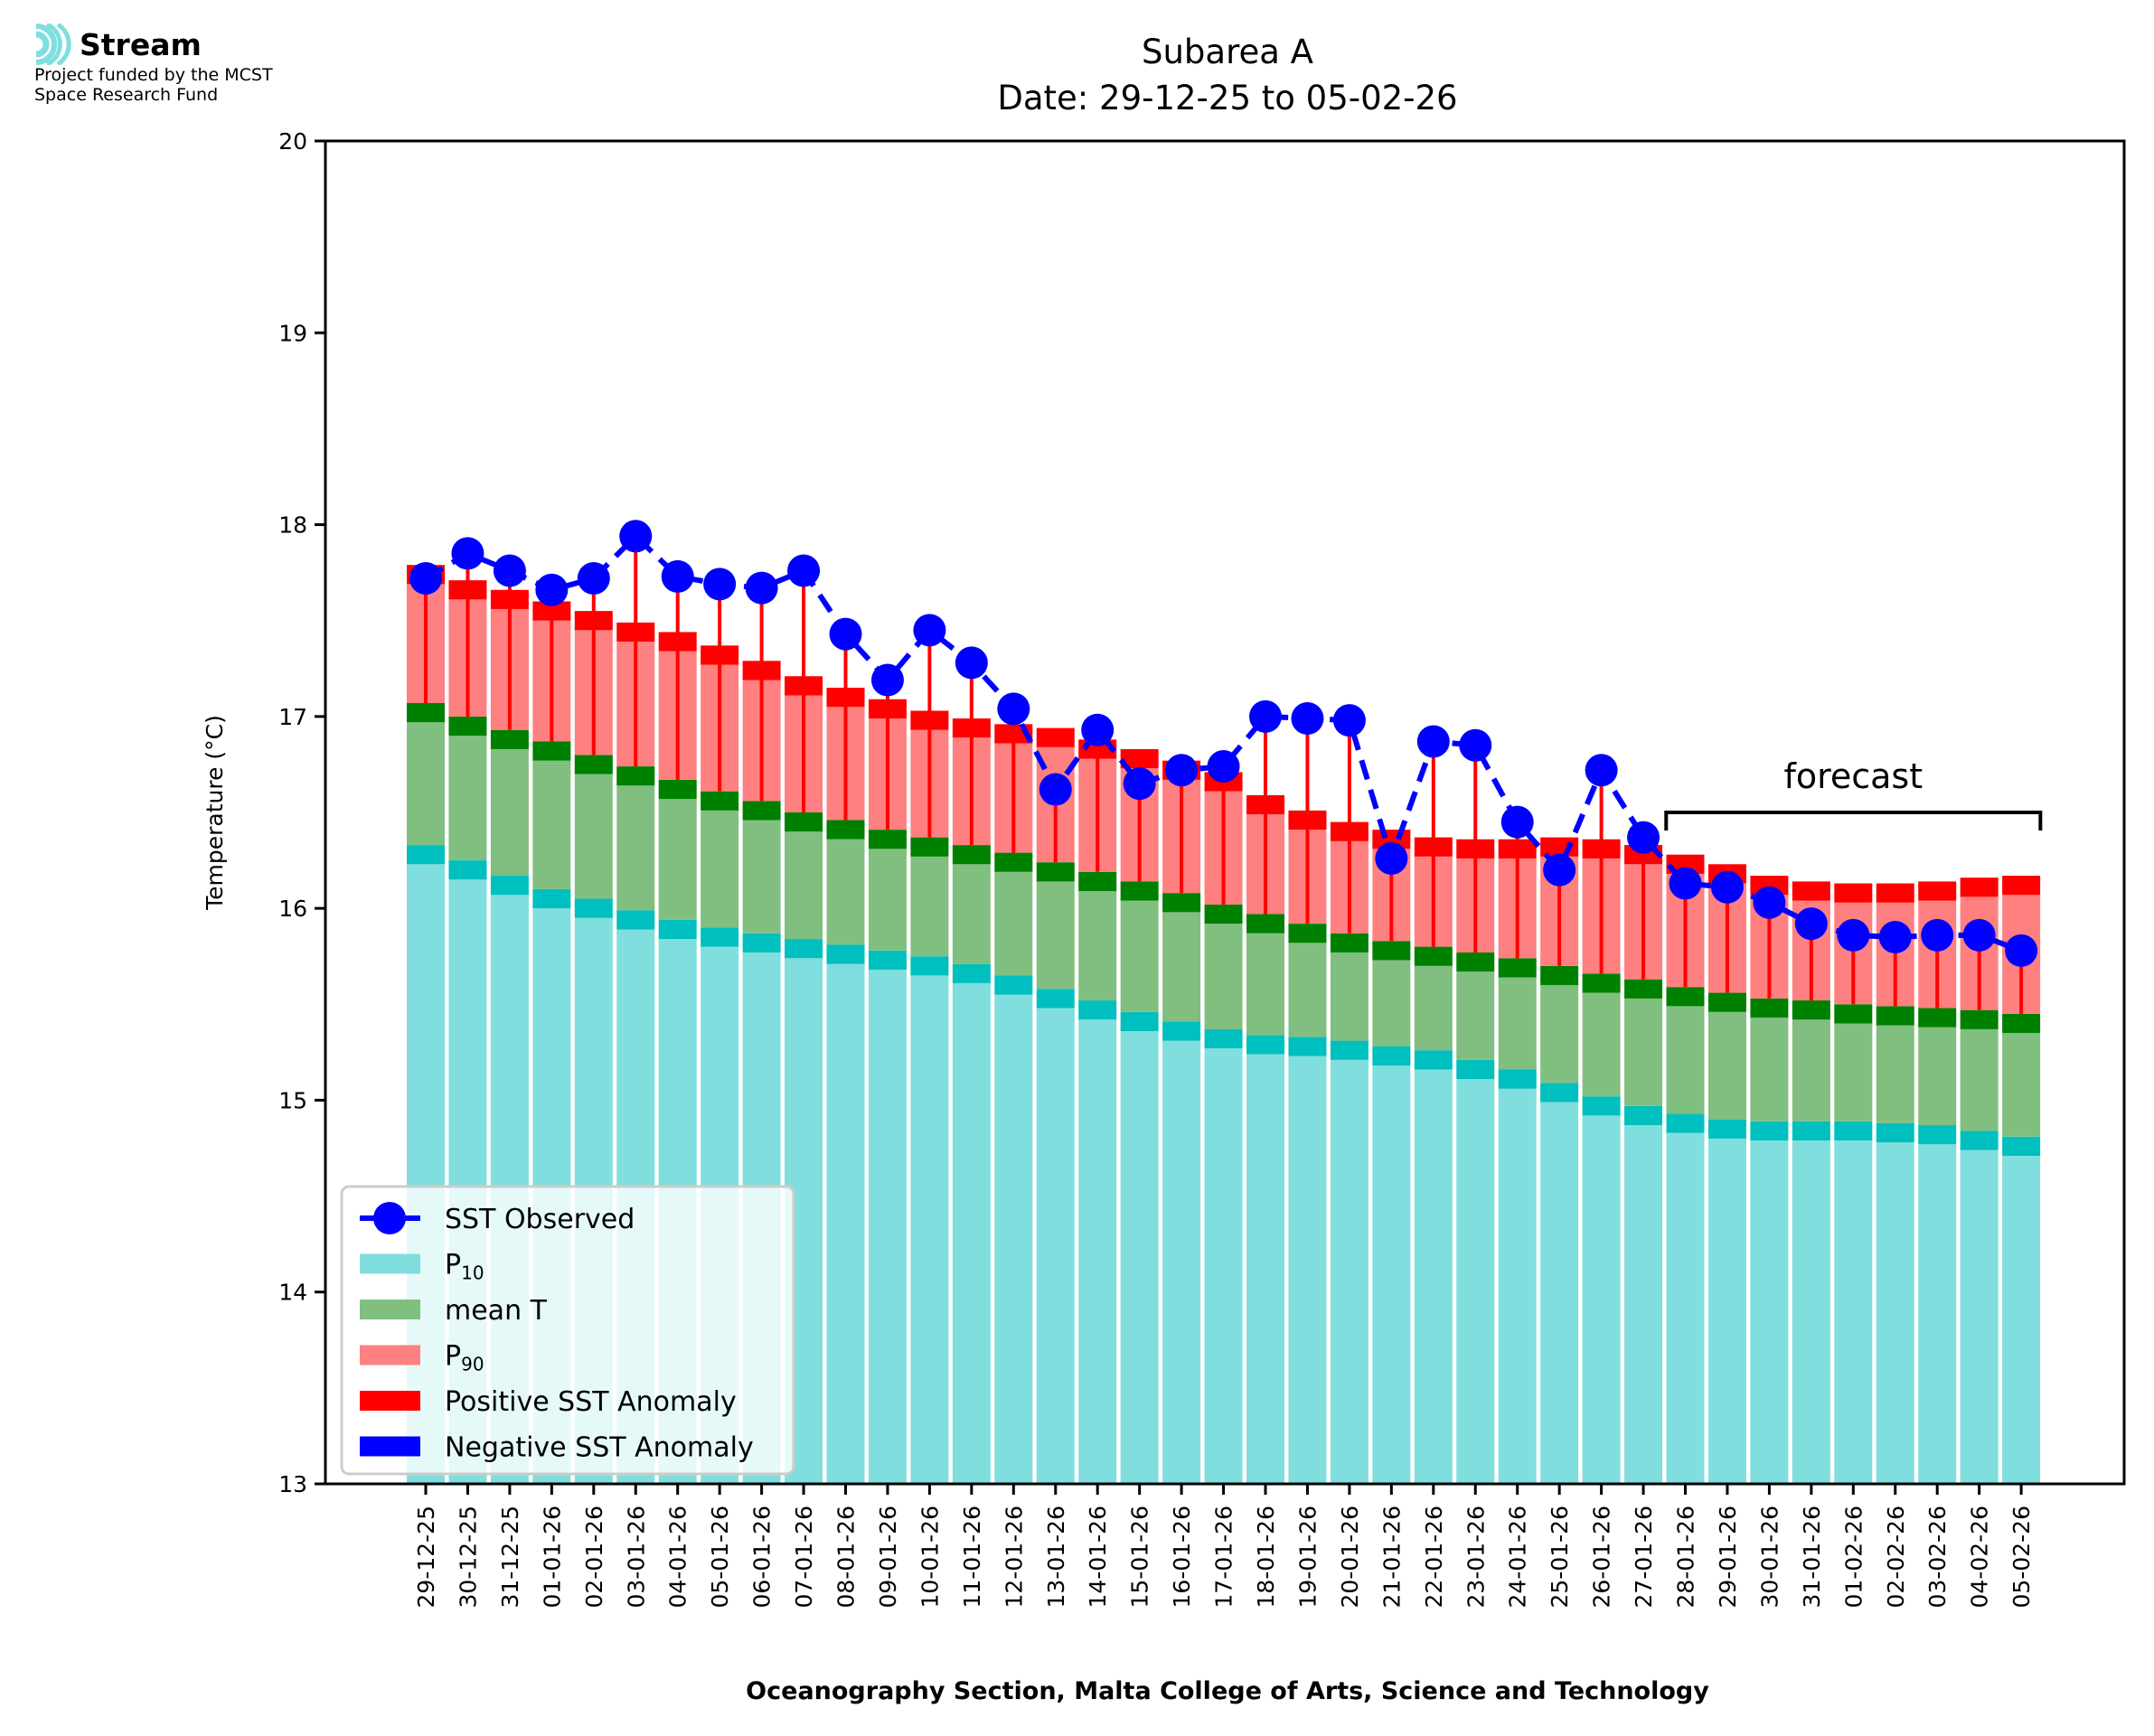 This screenshot has height=1736, width=2154. I want to click on legend-box, so click(567, 1331).